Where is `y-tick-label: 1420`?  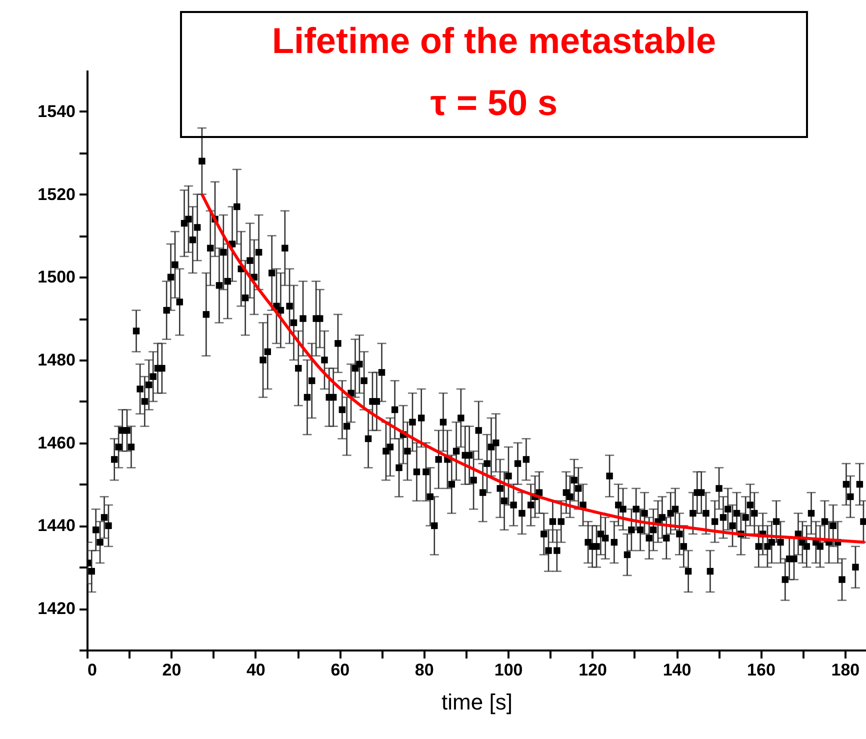
y-tick-label: 1420 is located at coordinates (57, 608).